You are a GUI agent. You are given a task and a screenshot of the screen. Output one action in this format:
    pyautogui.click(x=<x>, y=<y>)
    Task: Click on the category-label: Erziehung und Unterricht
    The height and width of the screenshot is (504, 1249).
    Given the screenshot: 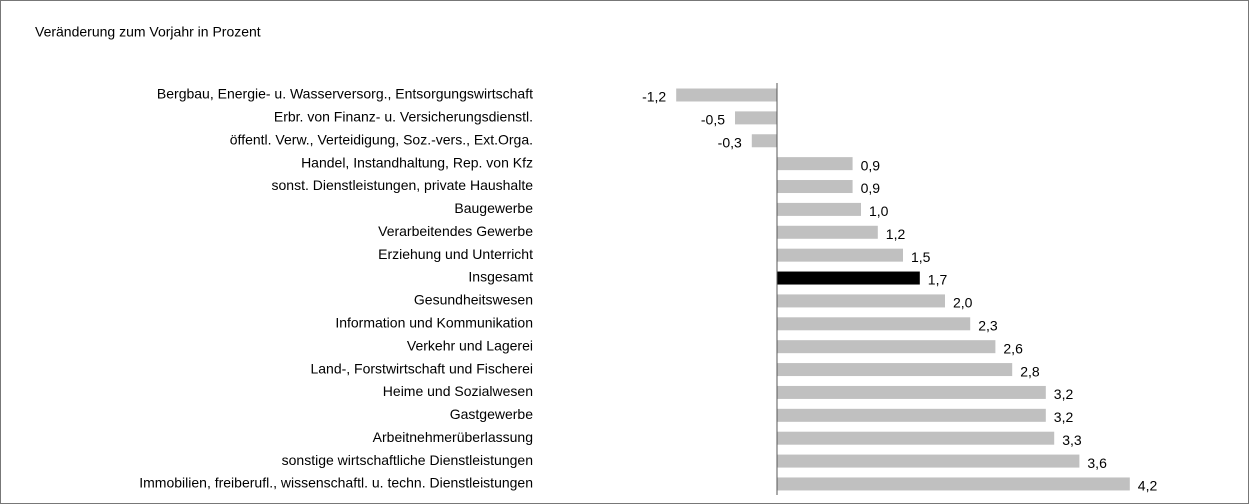 What is the action you would take?
    pyautogui.click(x=455, y=254)
    